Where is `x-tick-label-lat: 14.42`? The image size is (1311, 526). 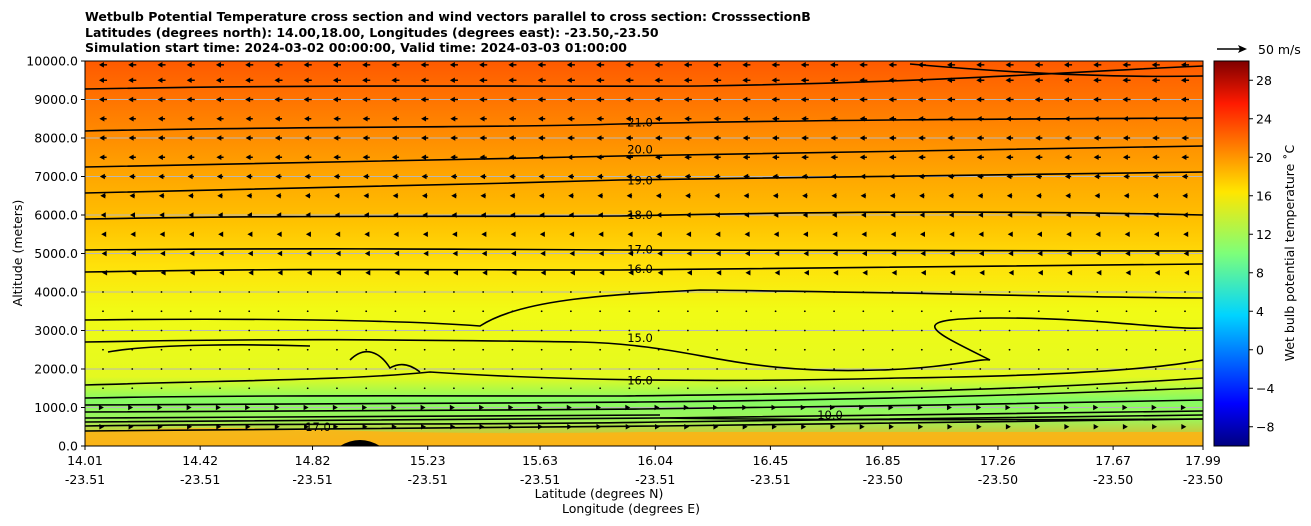
x-tick-label-lat: 14.42 is located at coordinates (200, 460).